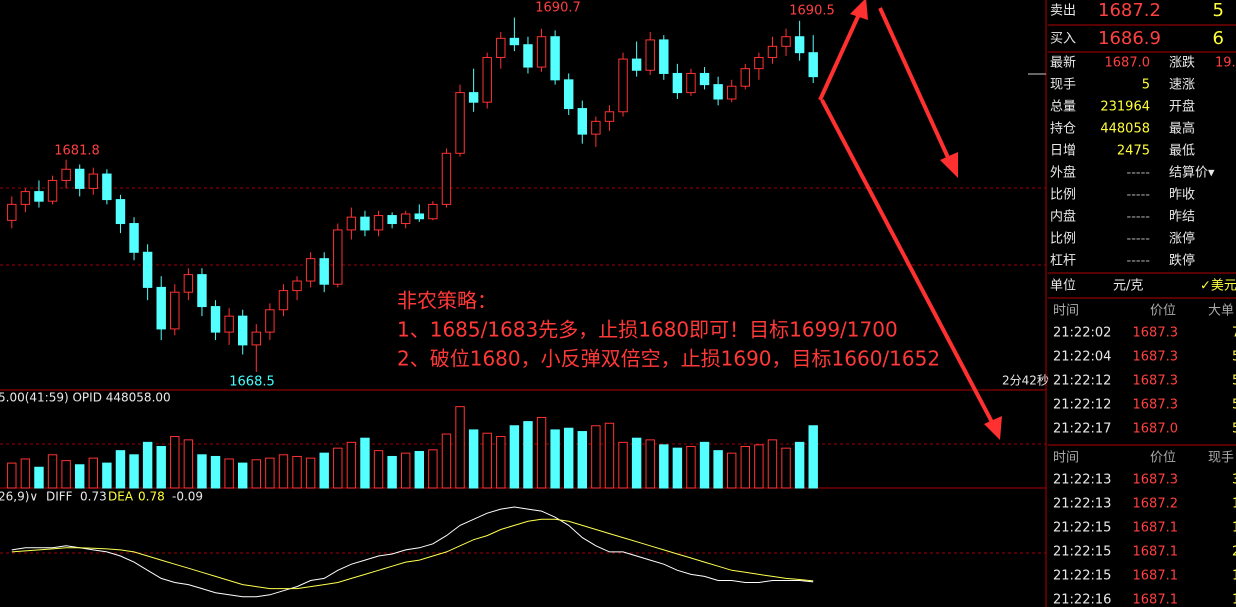  I want to click on label: 买入, so click(1063, 39).